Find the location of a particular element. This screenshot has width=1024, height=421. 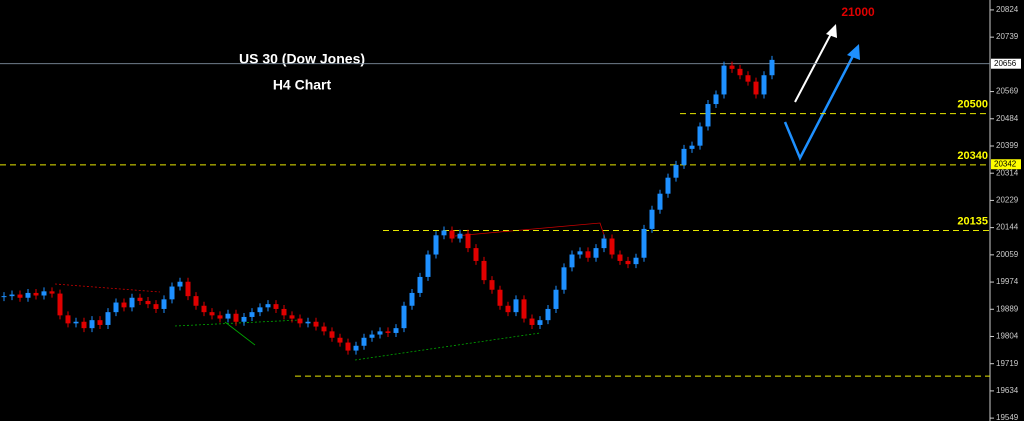

price-marker-label: 20342 is located at coordinates (1005, 163).